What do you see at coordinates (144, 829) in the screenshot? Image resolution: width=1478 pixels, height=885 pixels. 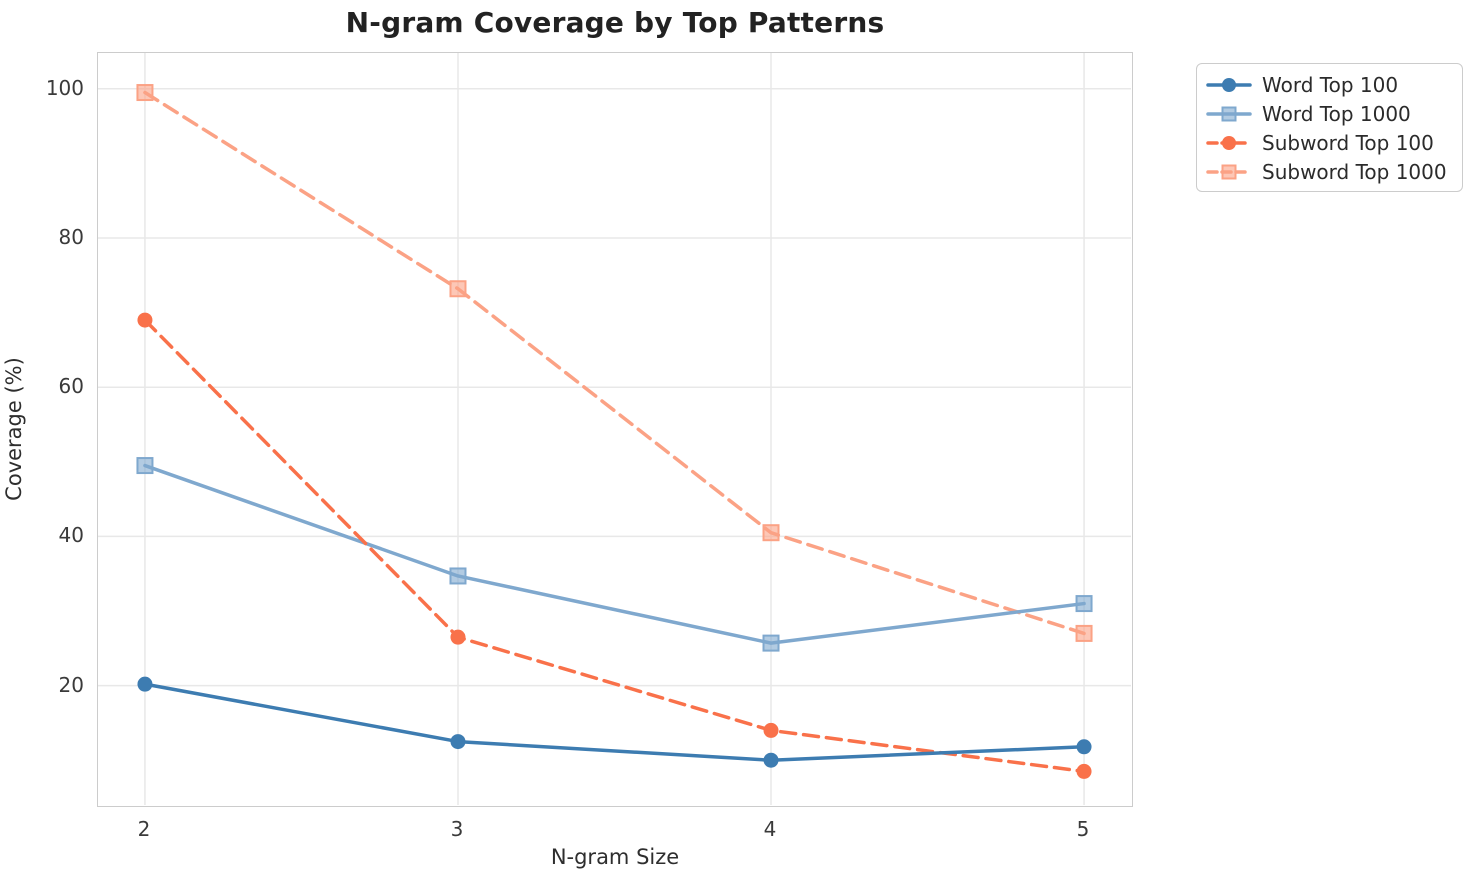 I see `x-tick-label: 2` at bounding box center [144, 829].